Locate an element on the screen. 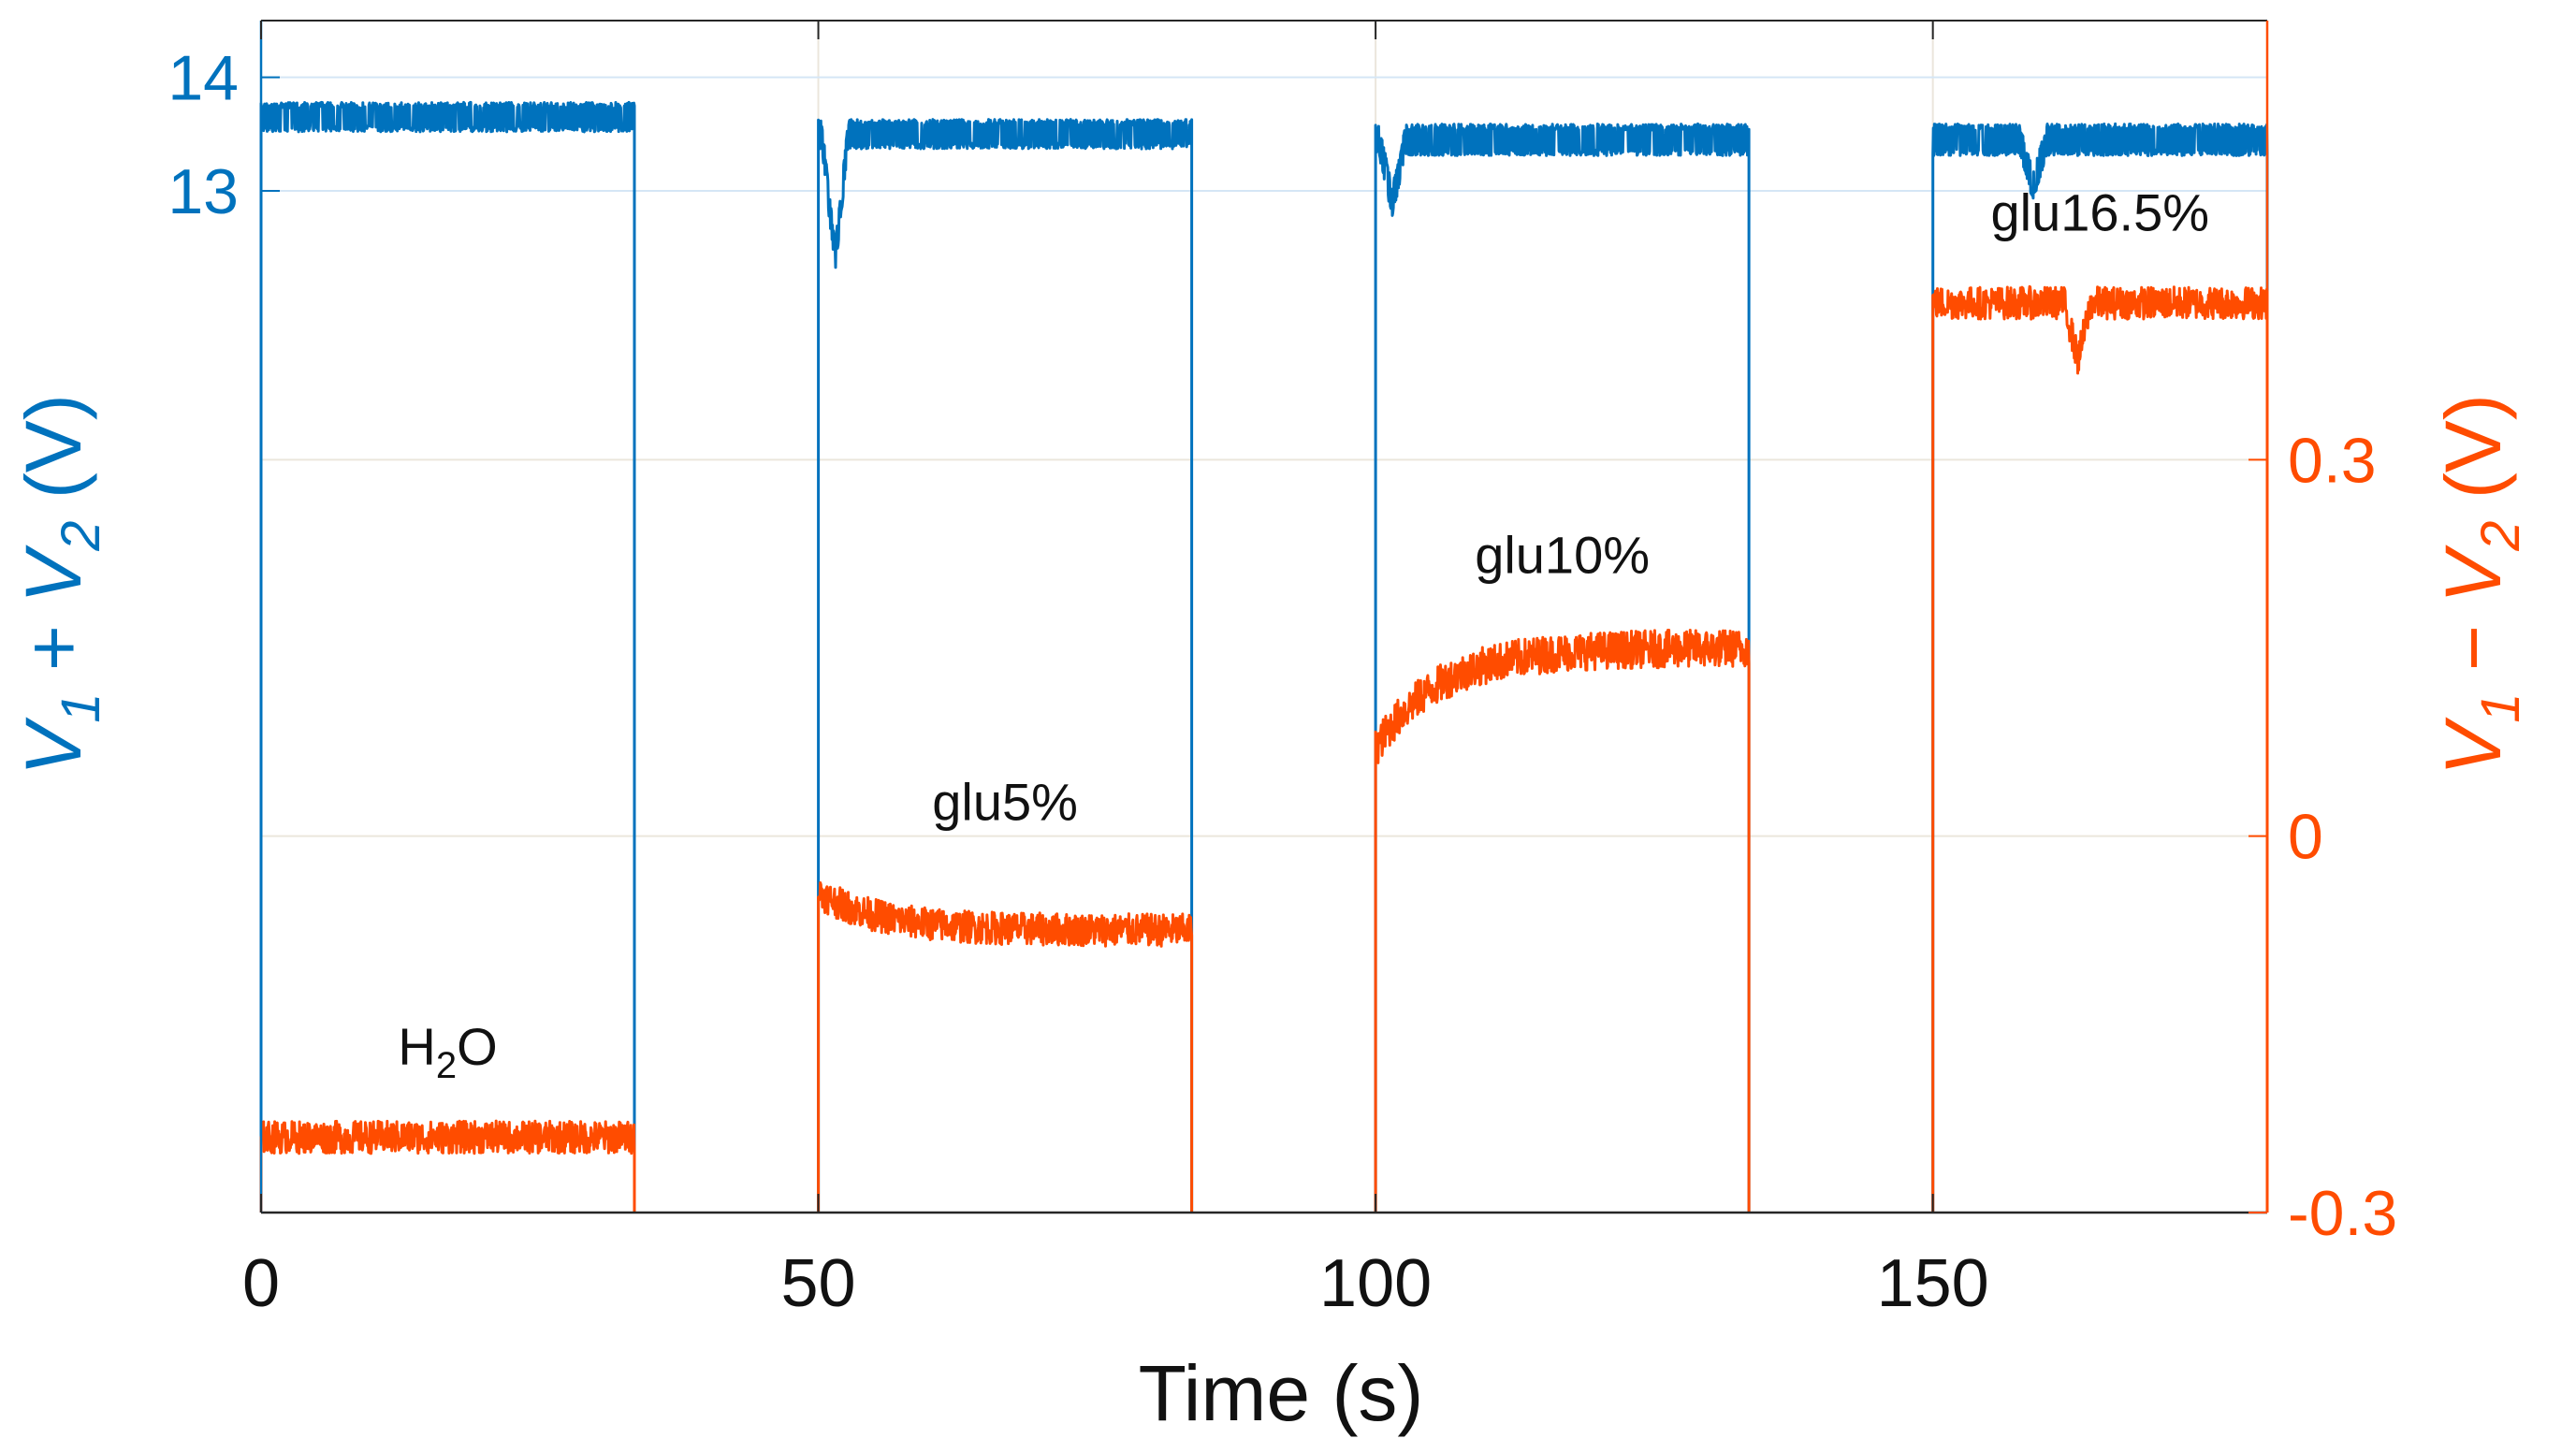  left-title-v1: V is located at coordinates (53, 746).